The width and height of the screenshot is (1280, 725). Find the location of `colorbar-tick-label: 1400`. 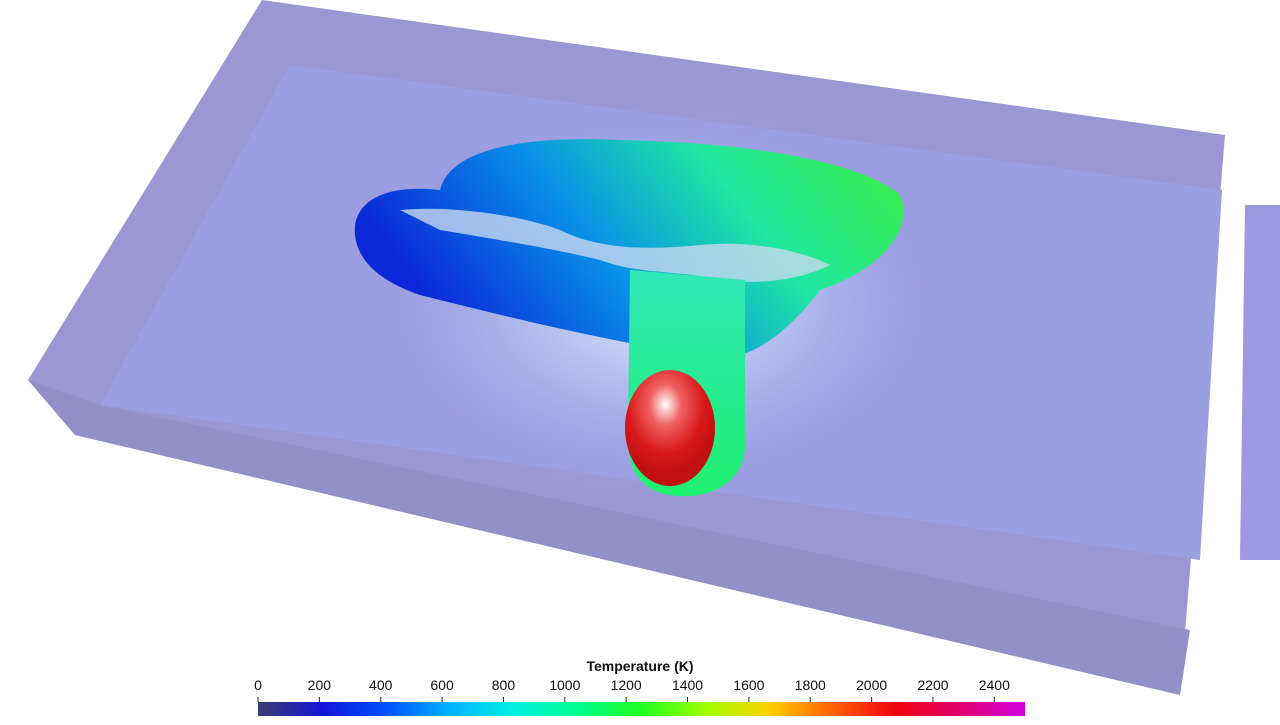

colorbar-tick-label: 1400 is located at coordinates (687, 685).